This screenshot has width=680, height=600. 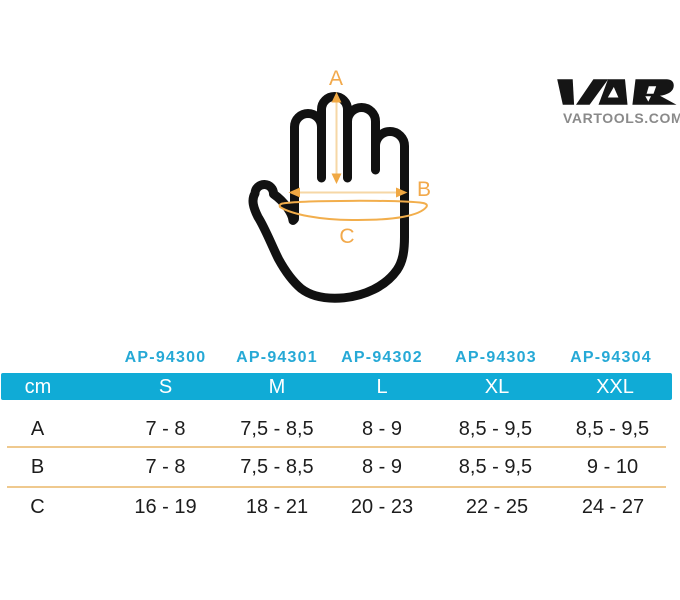 What do you see at coordinates (336, 78) in the screenshot?
I see `svg-text: A` at bounding box center [336, 78].